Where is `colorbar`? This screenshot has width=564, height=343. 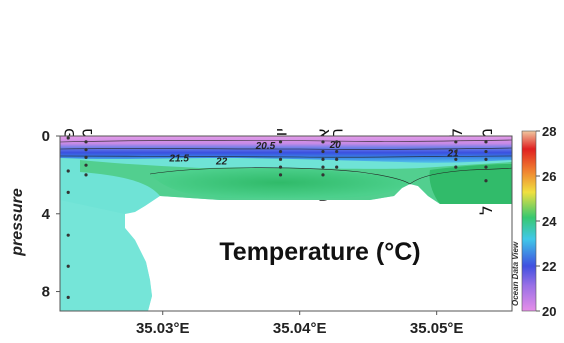 colorbar is located at coordinates (529, 221).